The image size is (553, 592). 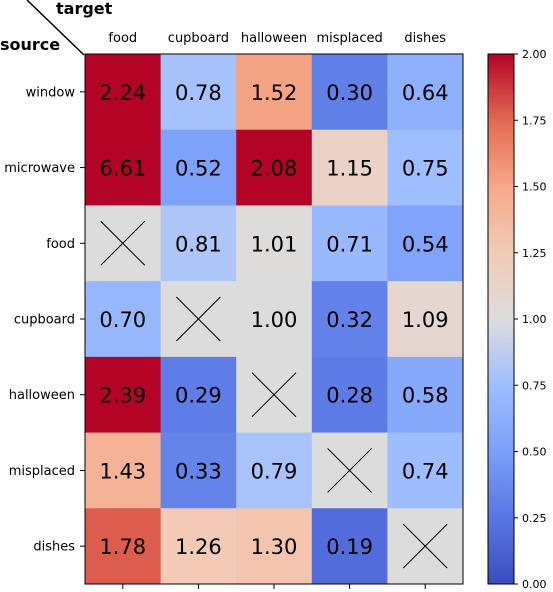 I want to click on row-label-halloween: halloween, so click(x=42, y=395).